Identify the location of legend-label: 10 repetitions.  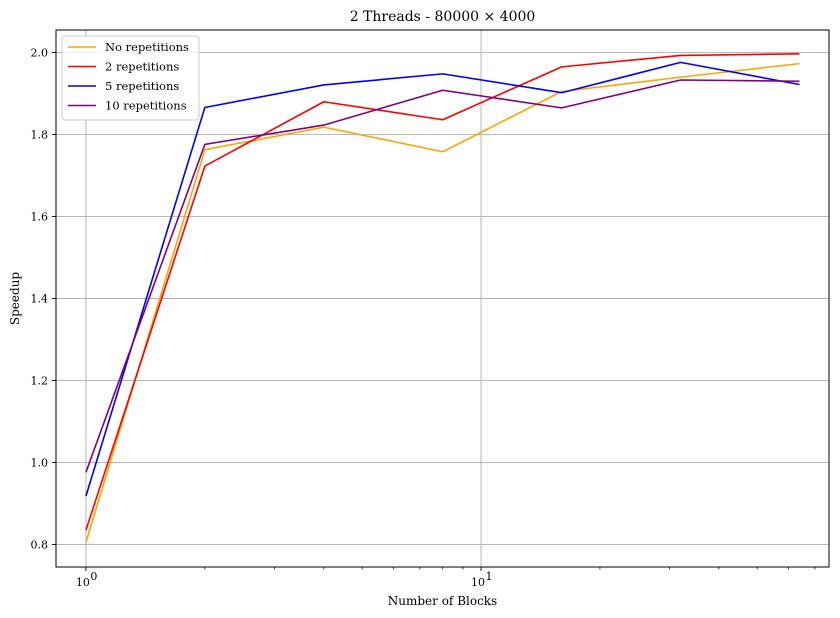
(146, 106).